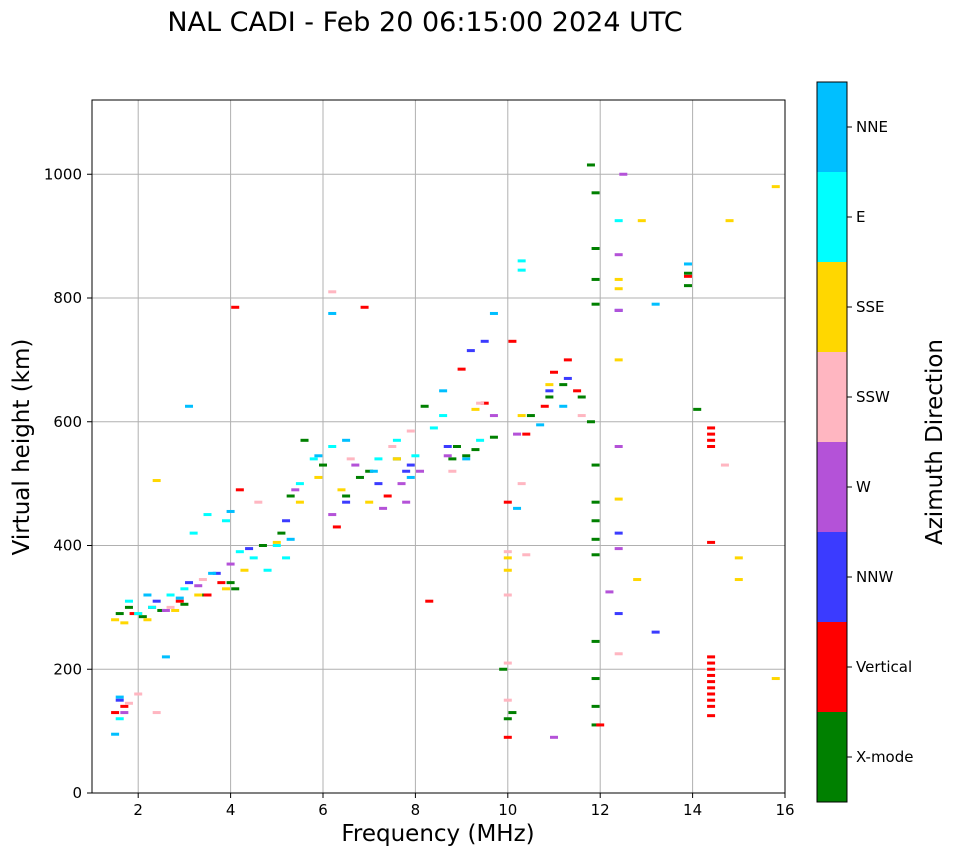  What do you see at coordinates (67, 298) in the screenshot?
I see `y-tick-label: 800` at bounding box center [67, 298].